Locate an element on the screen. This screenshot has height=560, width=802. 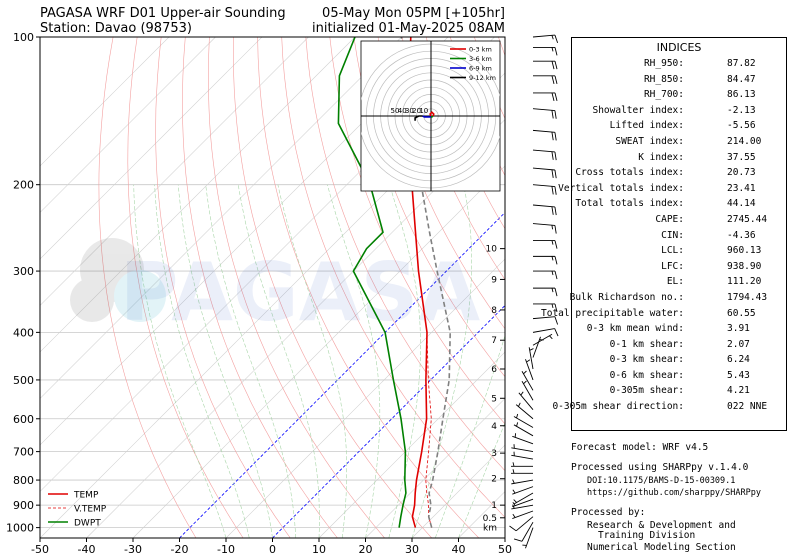
legend: TEMP V.TEMP DWPT is located at coordinates (77, 510).